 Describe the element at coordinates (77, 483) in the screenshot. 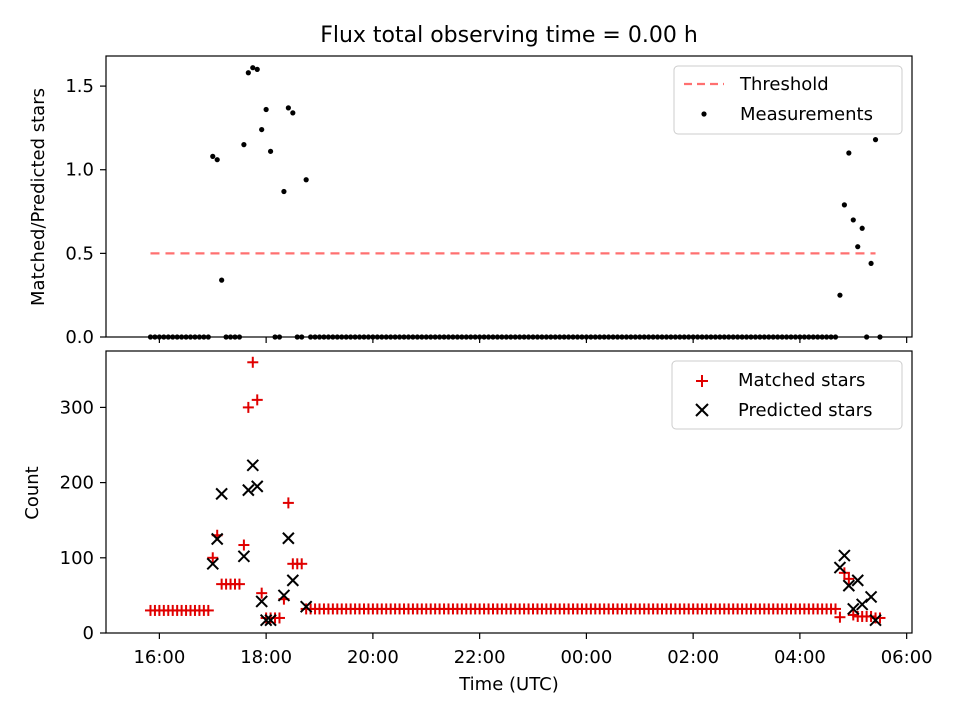

I see `bottom-y-tick-label: 200` at that location.